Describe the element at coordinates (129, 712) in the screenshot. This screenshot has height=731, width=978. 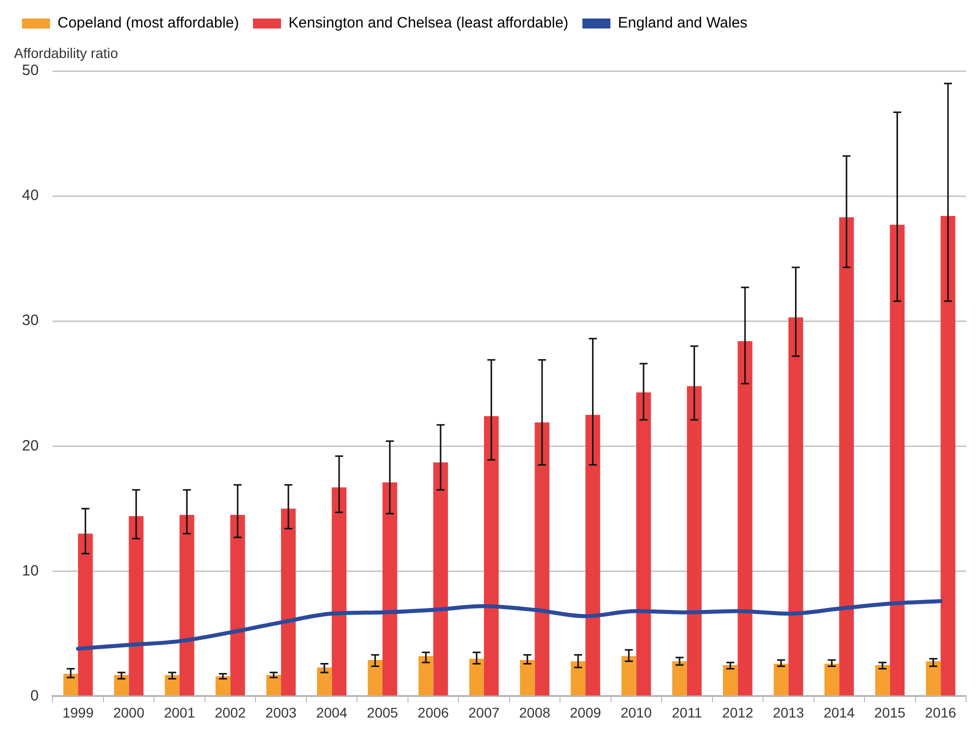
I see `x-tick-label: 2000` at that location.